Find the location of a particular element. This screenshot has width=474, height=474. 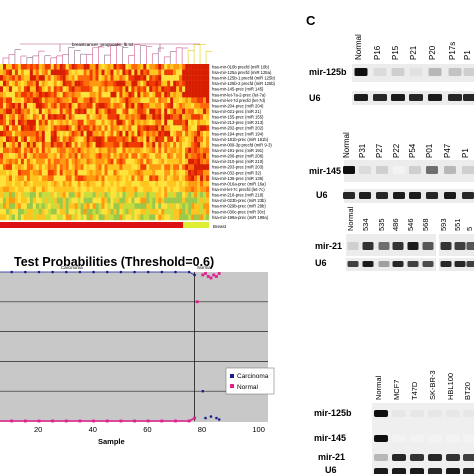

blot-4-lane-labels: Normal MCF7 T47D SK-BR-3 HBL100 BT20 is located at coordinates (423, 385).